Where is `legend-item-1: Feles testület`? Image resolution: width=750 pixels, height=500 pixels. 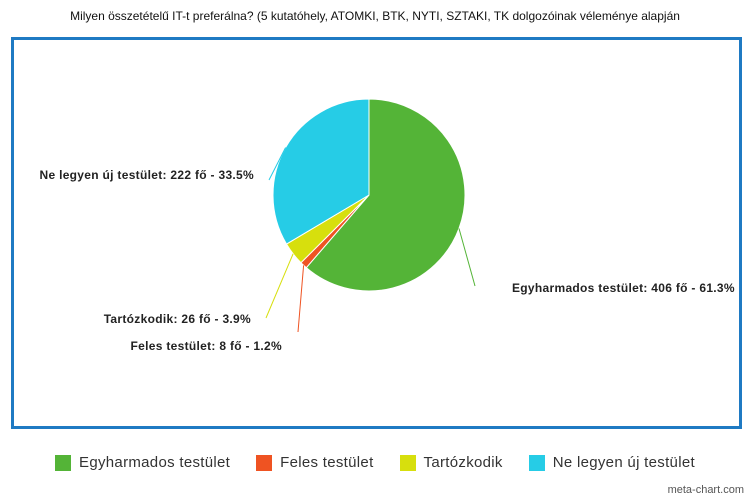 legend-item-1: Feles testület is located at coordinates (314, 462).